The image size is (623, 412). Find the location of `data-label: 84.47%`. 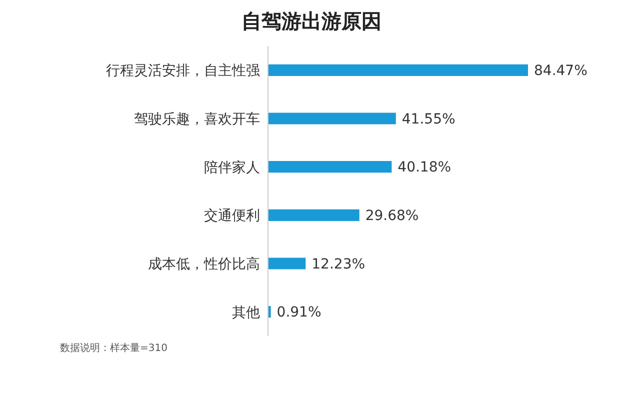

data-label: 84.47% is located at coordinates (561, 71).